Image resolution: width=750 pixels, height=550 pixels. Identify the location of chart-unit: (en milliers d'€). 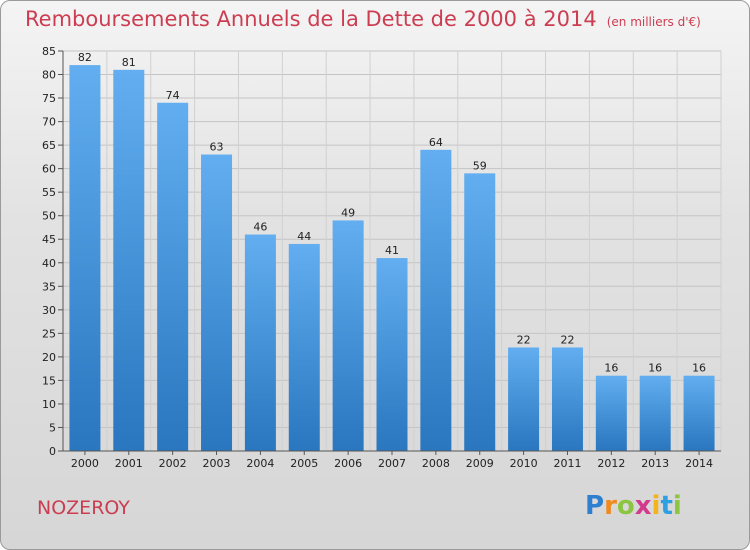
(653, 22).